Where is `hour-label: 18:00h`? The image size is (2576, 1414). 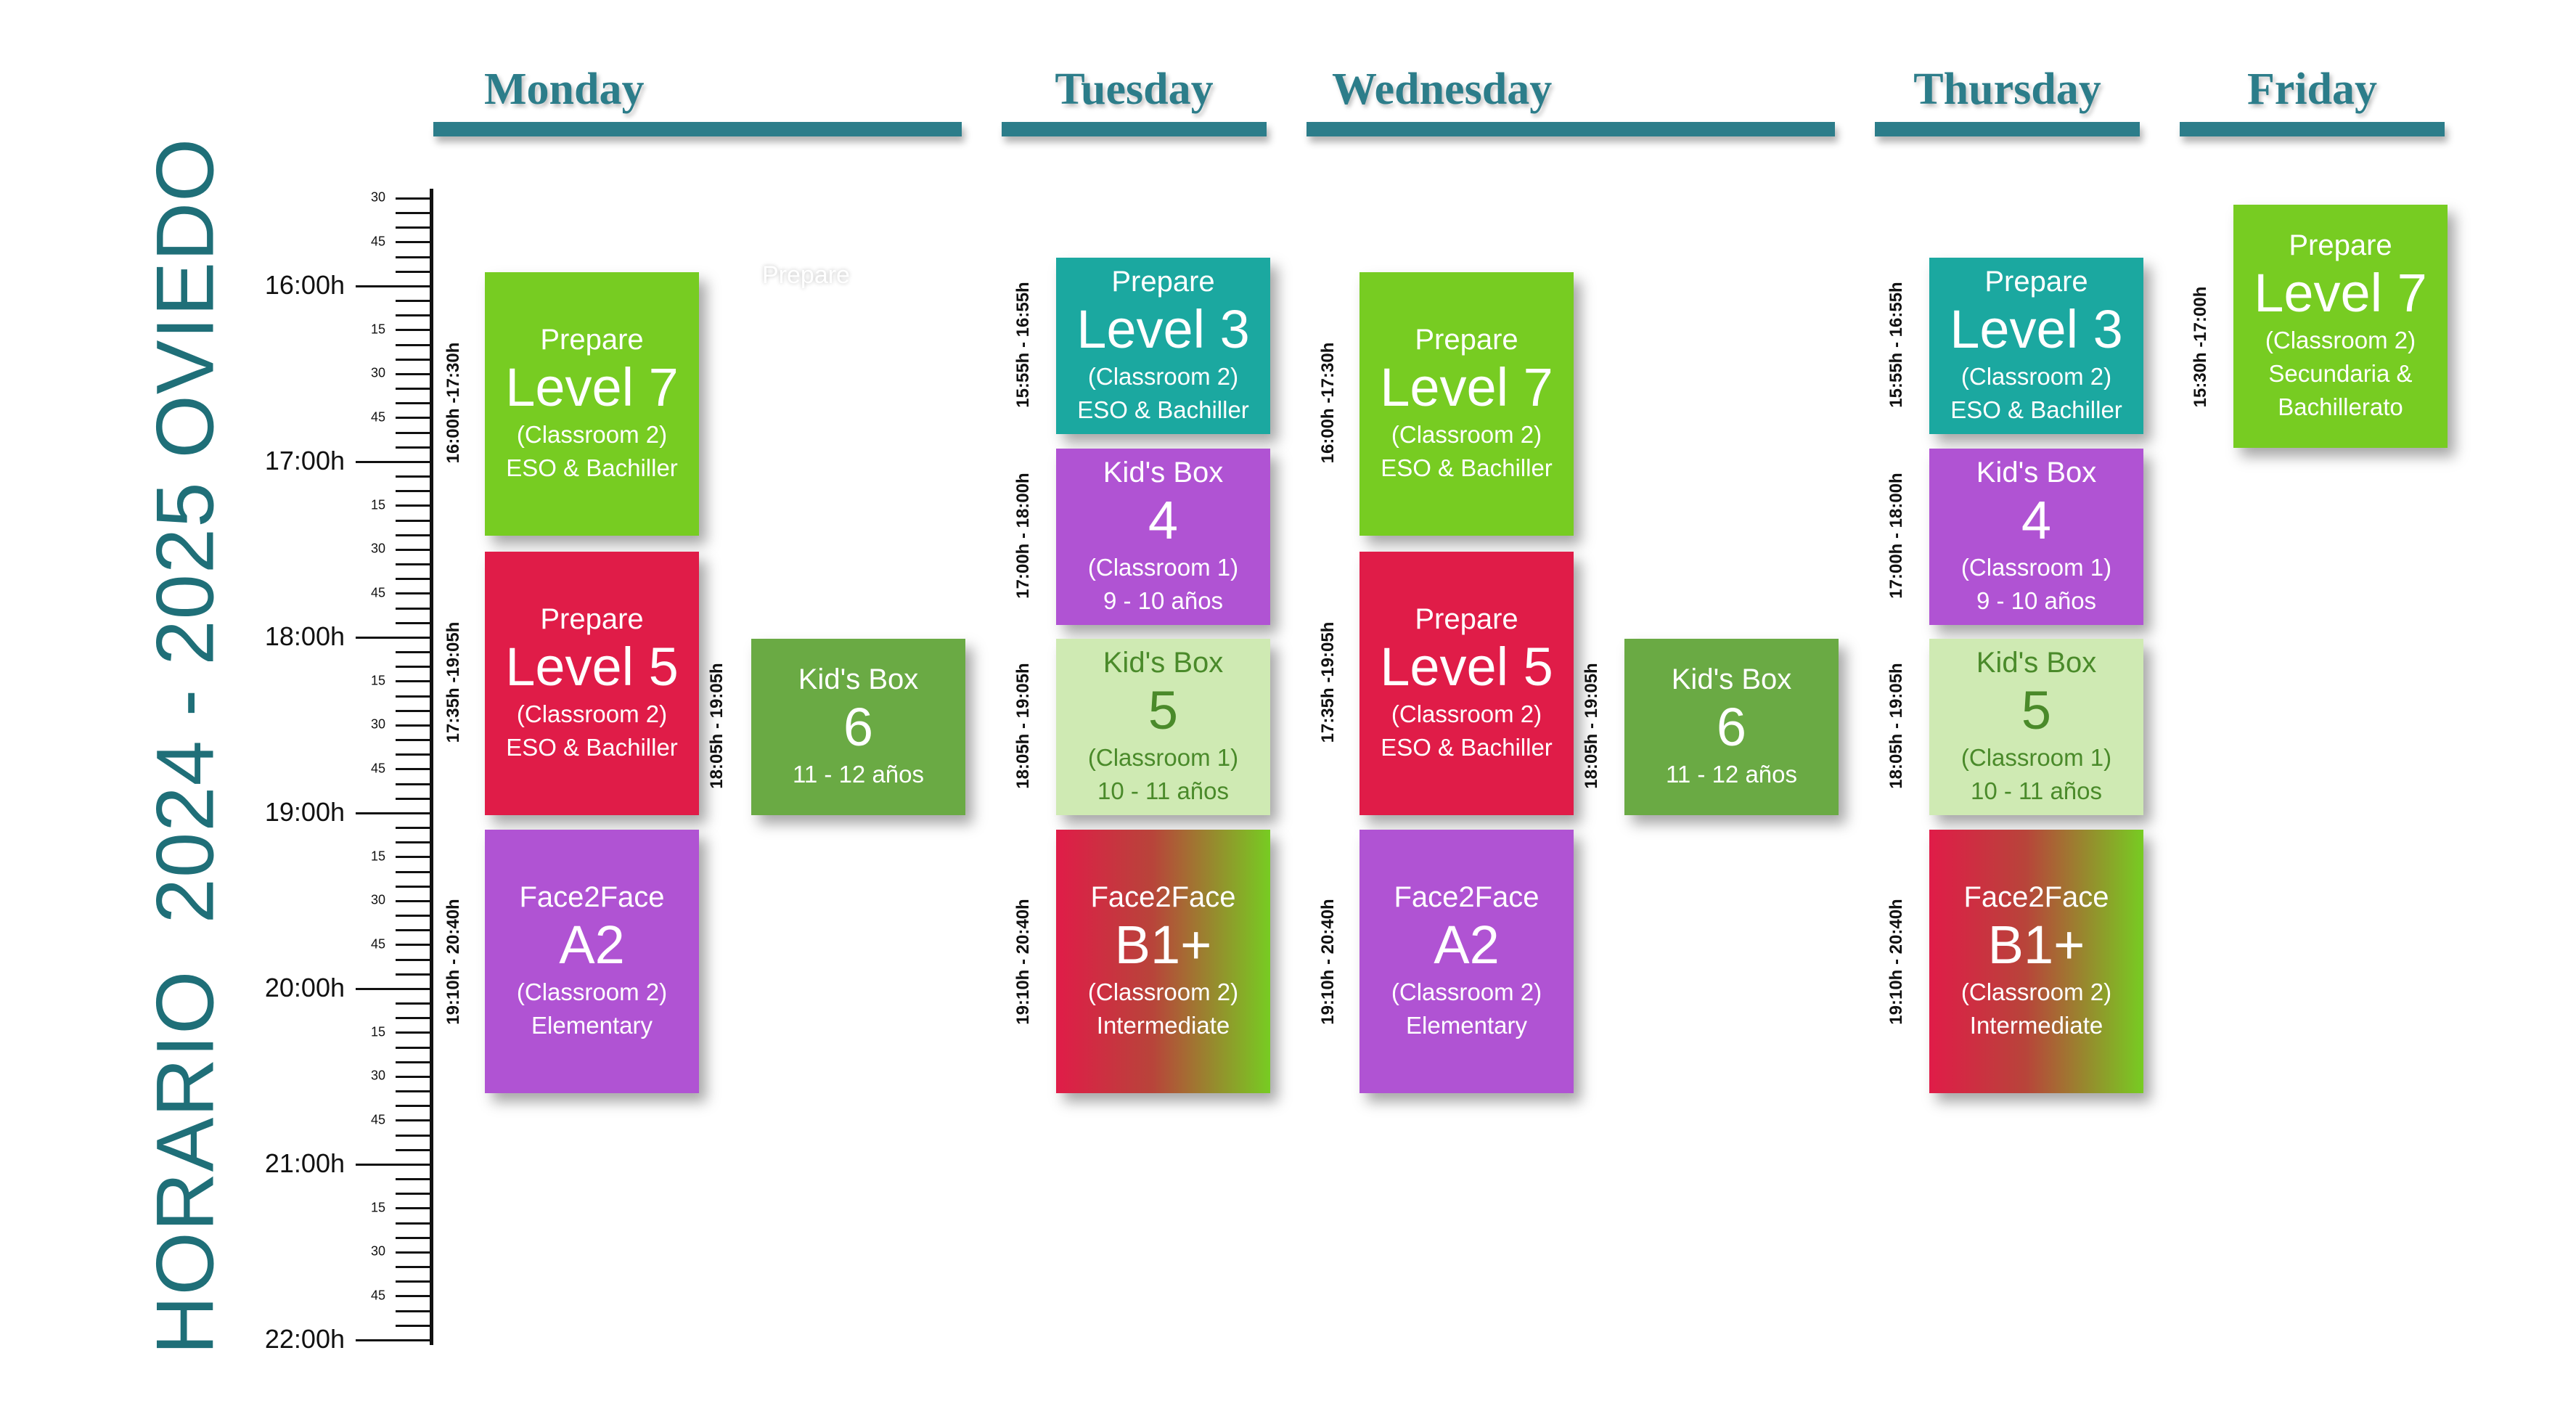 hour-label: 18:00h is located at coordinates (305, 636).